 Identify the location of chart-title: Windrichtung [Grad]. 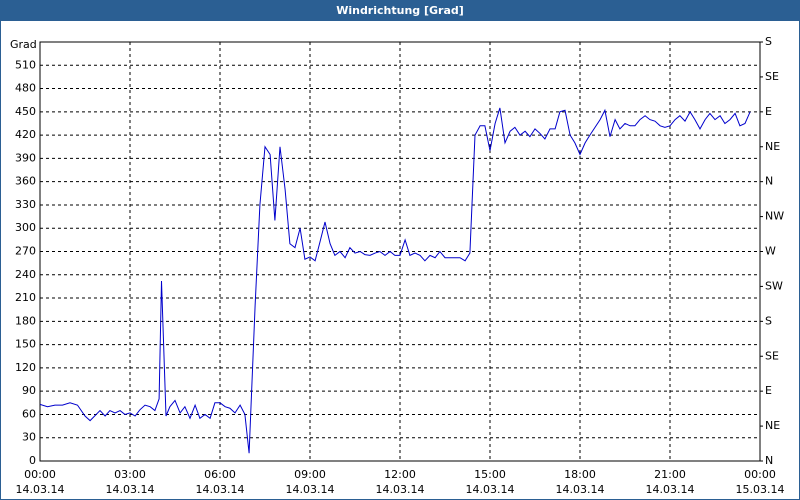
(400, 10).